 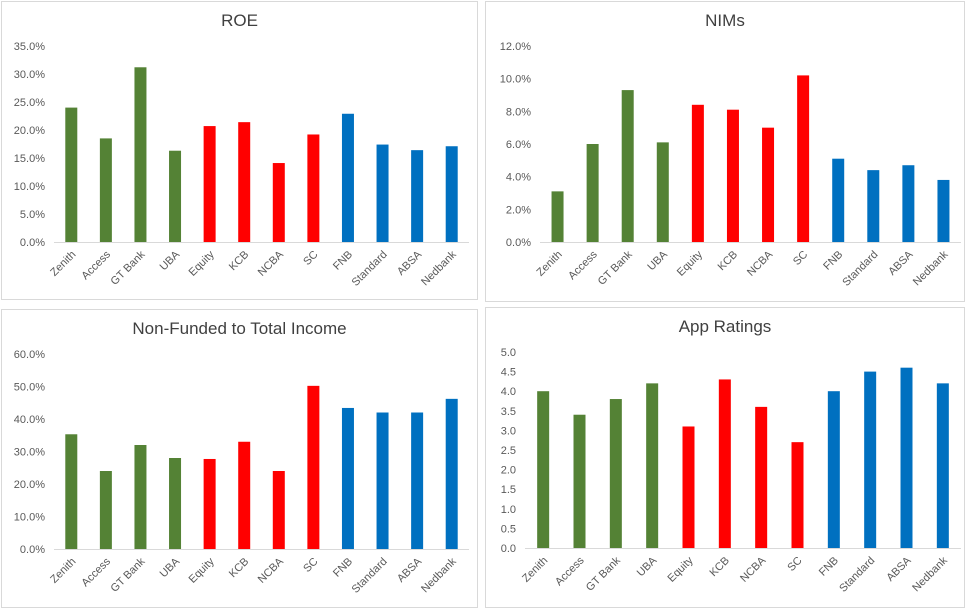 What do you see at coordinates (508, 510) in the screenshot?
I see `y-tick-label: 1.0` at bounding box center [508, 510].